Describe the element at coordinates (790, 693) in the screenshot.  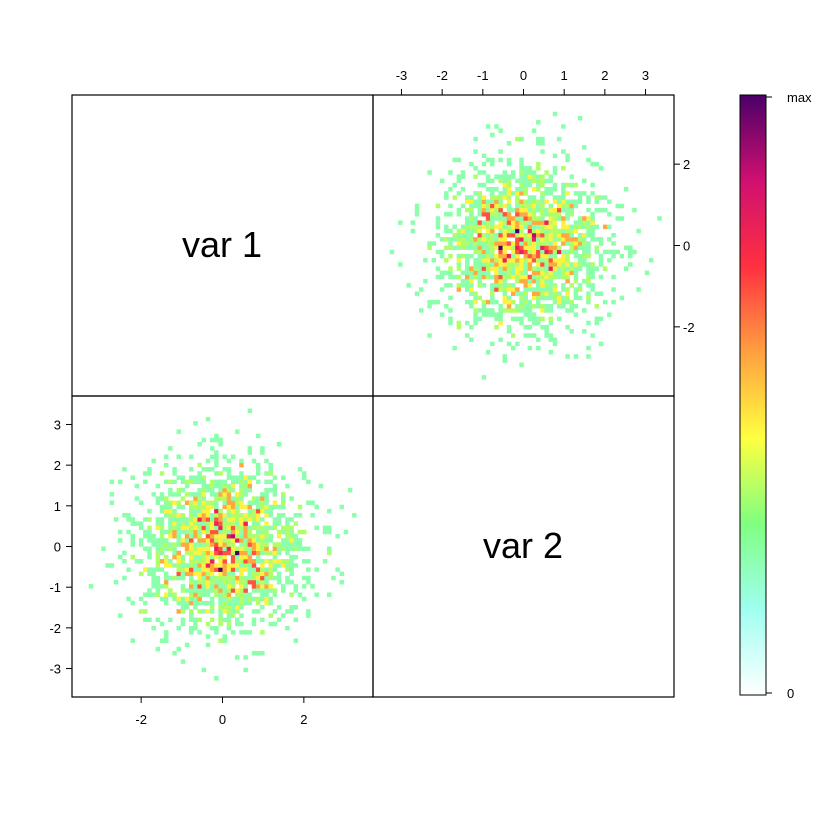
I see `colorbar-min-label: 0` at that location.